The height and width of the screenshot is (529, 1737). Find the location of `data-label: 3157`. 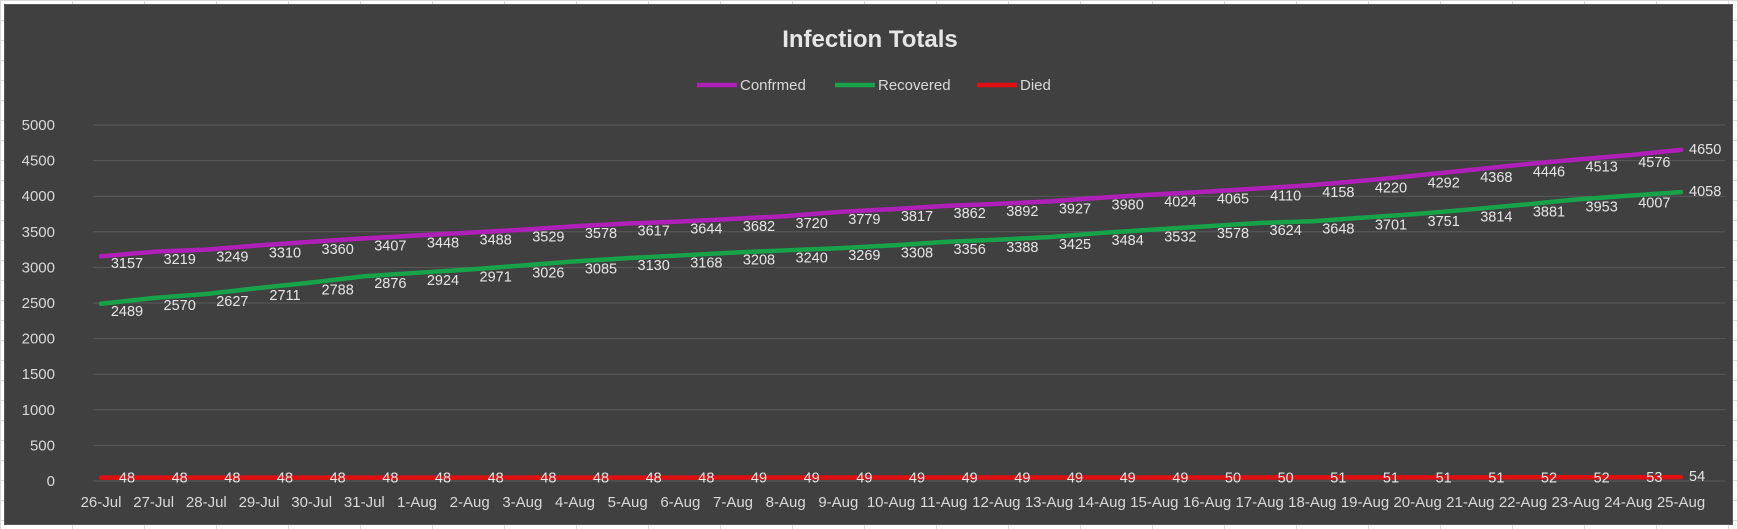

data-label: 3157 is located at coordinates (127, 264).